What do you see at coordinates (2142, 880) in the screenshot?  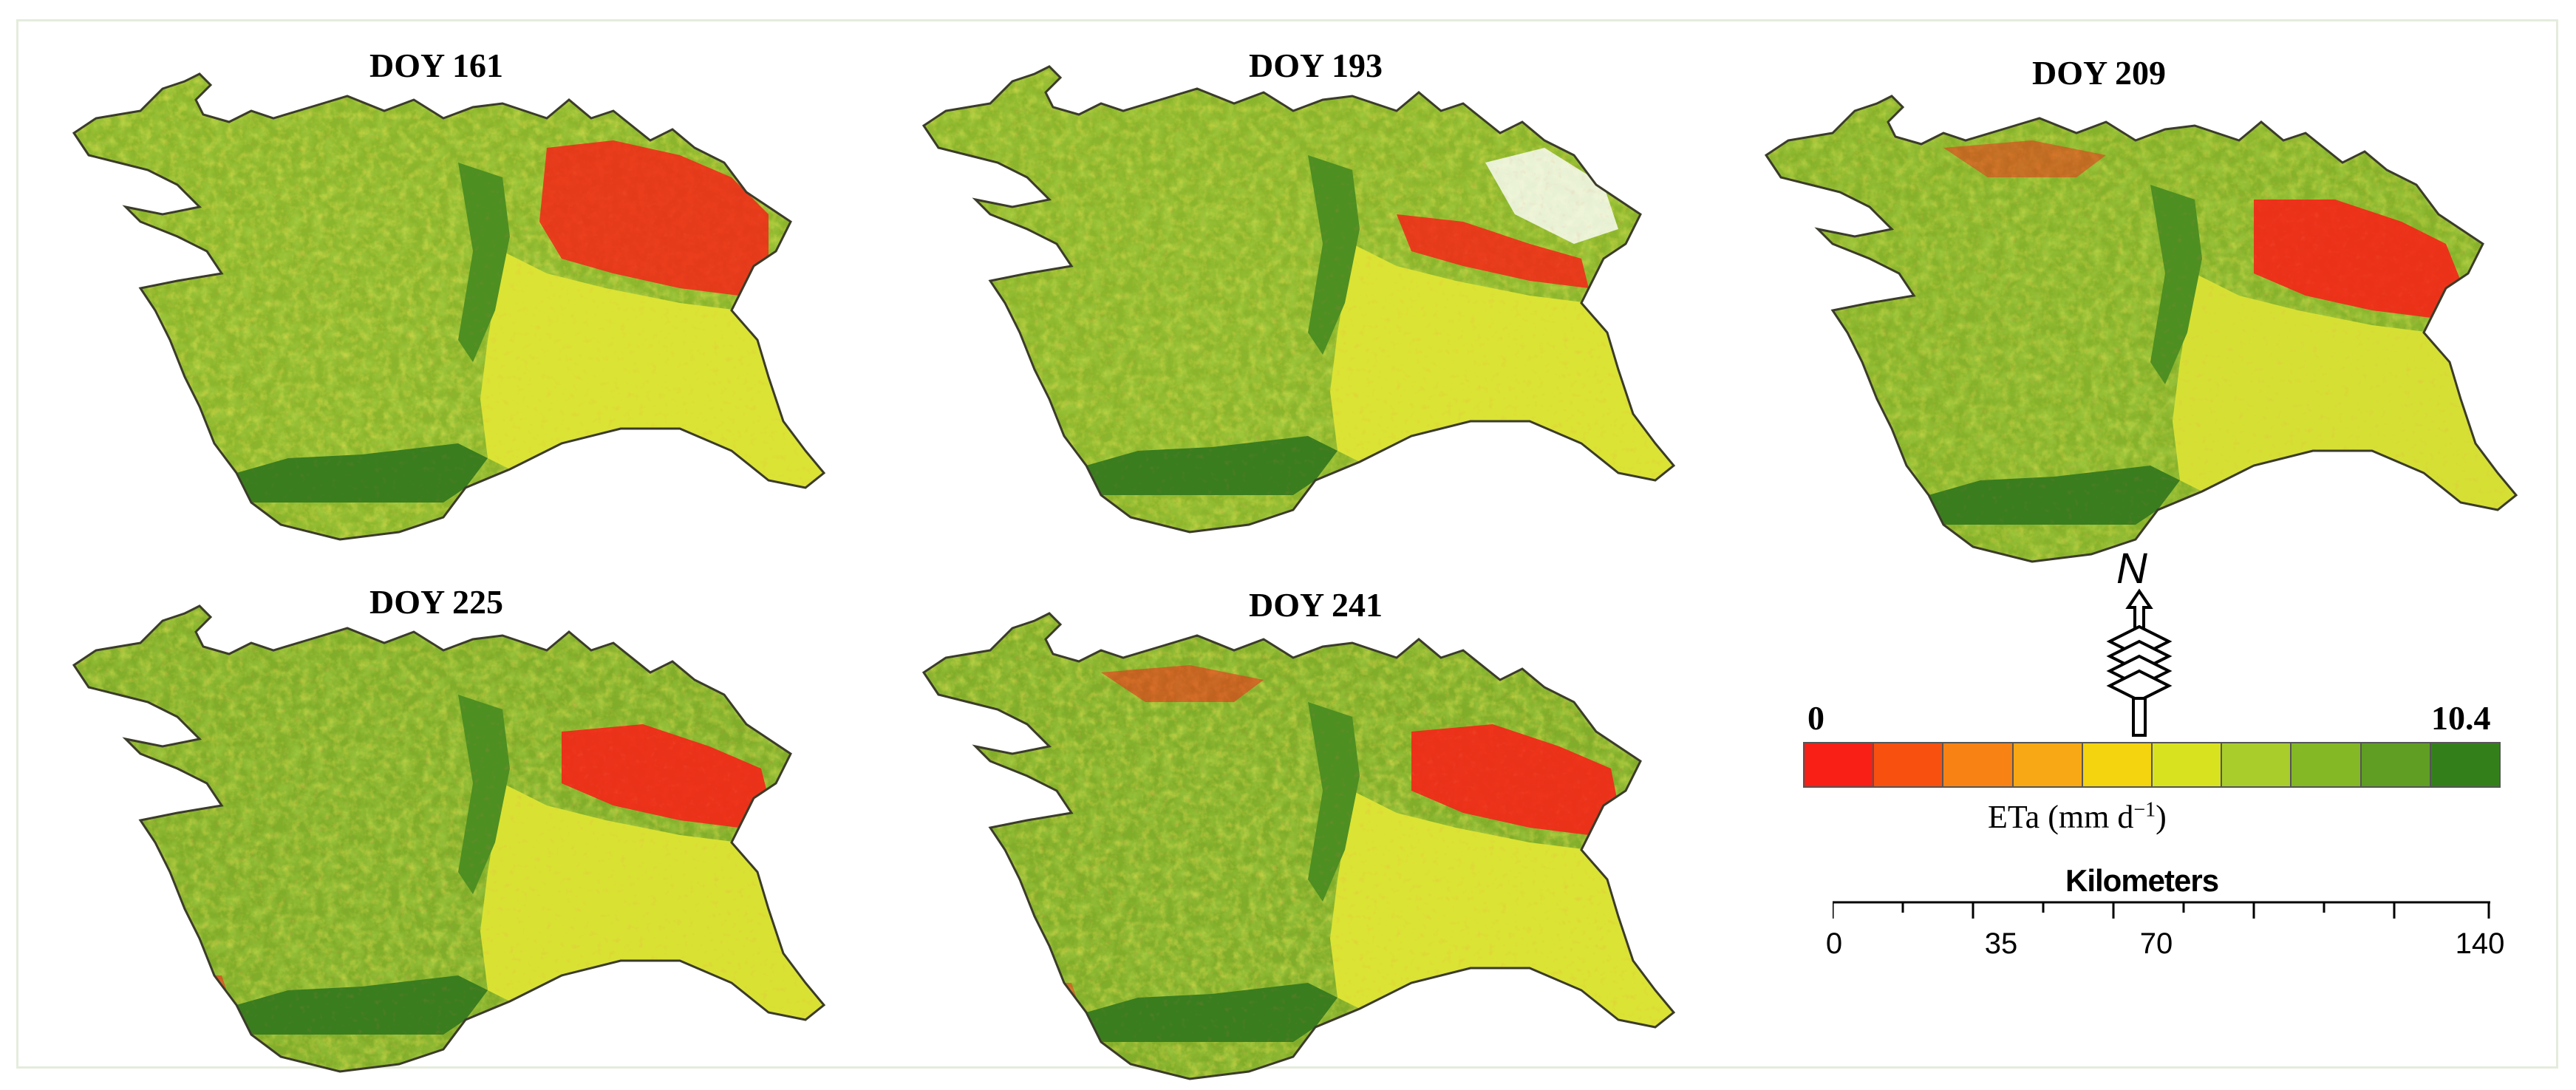 I see `scale-bar-title: Kilometers` at bounding box center [2142, 880].